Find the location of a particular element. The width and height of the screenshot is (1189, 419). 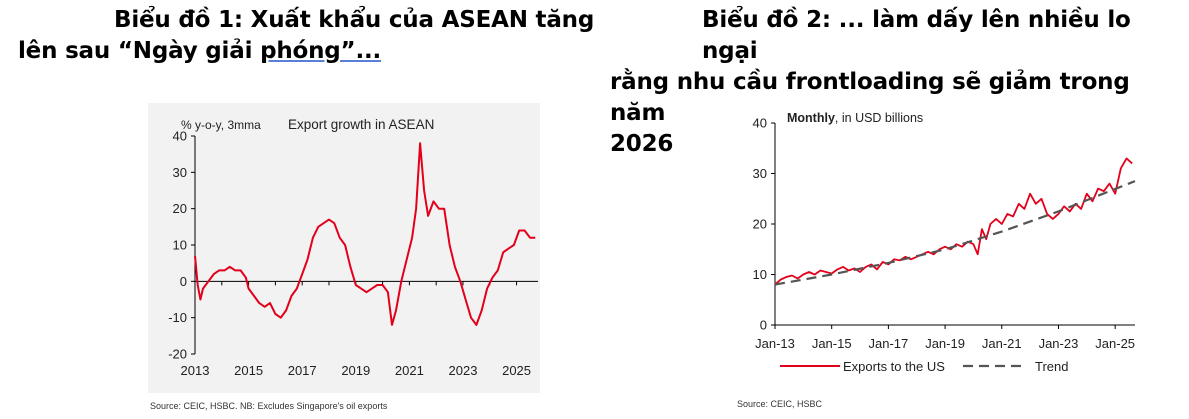

chart1-x-tick-label: 2021 is located at coordinates (409, 370).